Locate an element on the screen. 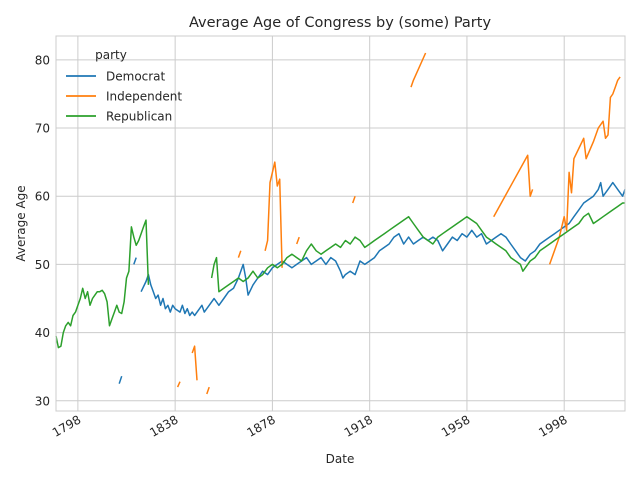 Image resolution: width=640 pixels, height=484 pixels. x-tick-label: 1918 is located at coordinates (358, 425).